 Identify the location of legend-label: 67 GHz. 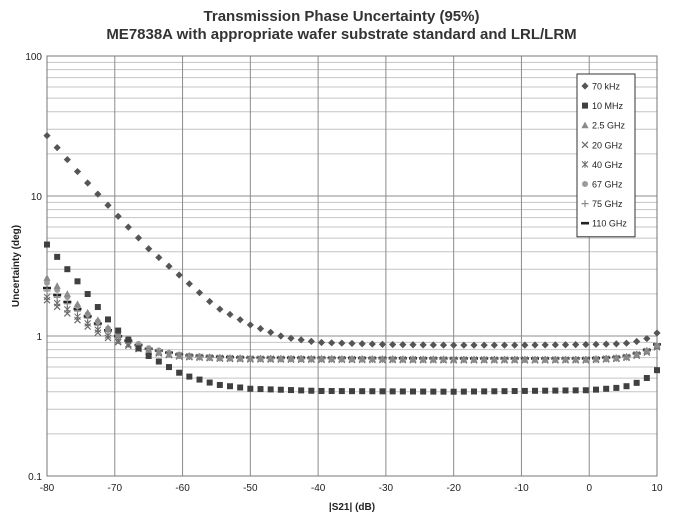
(607, 185).